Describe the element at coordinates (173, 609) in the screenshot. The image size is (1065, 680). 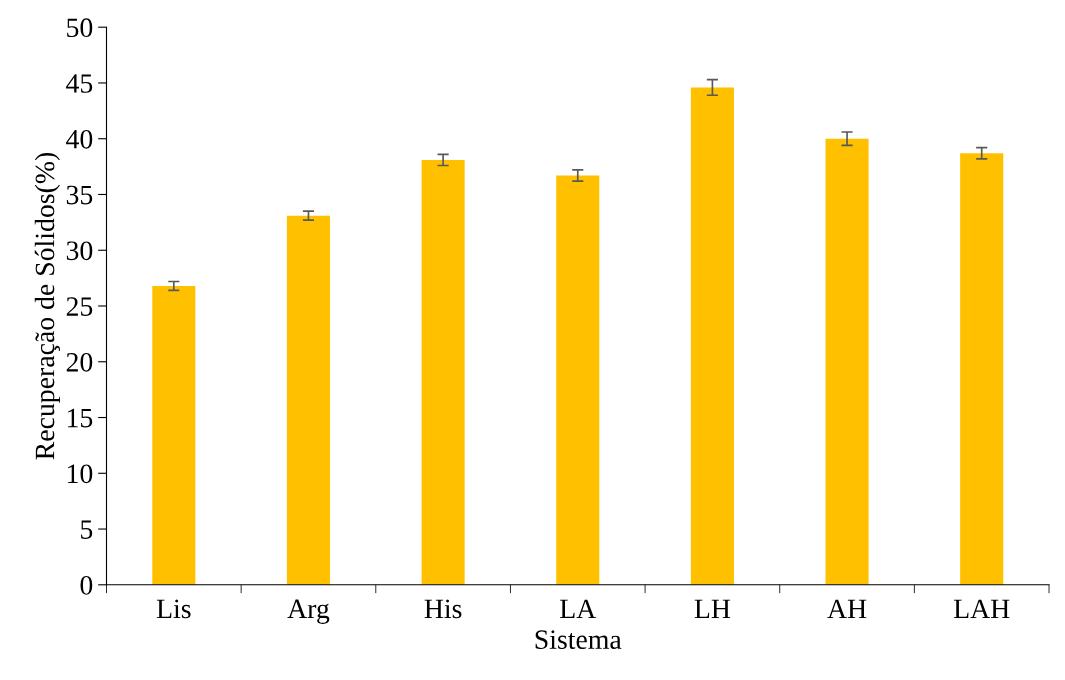
I see `x-tick-label: Lis` at that location.